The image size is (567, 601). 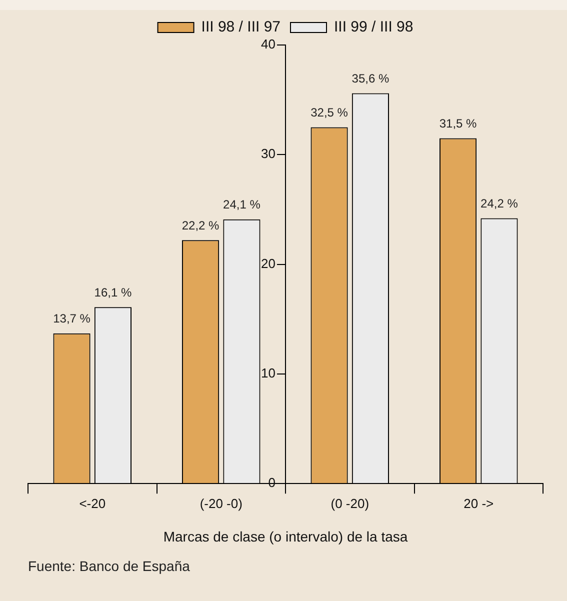 What do you see at coordinates (479, 503) in the screenshot?
I see `x-tick-label: 20 ->` at bounding box center [479, 503].